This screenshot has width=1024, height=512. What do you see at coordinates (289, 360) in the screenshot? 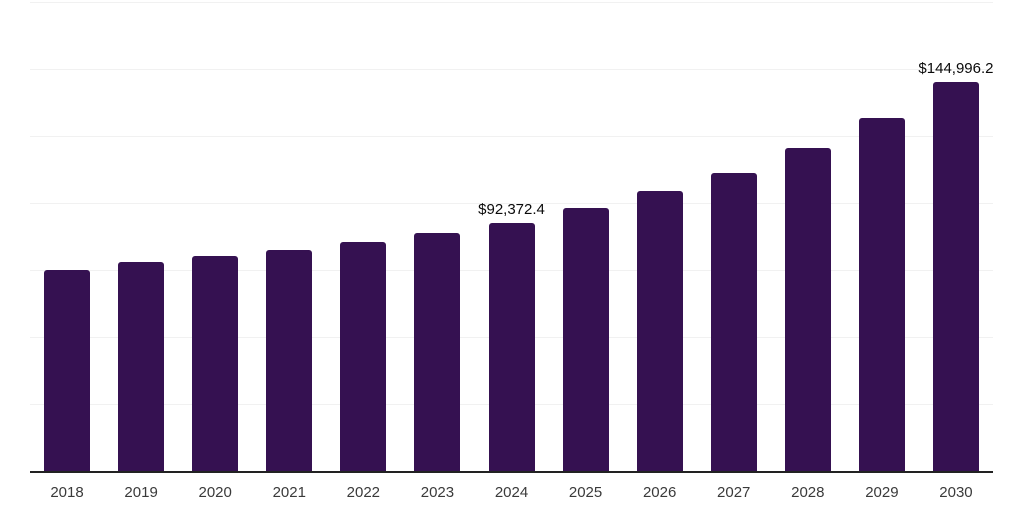
I see `bar-2021` at bounding box center [289, 360].